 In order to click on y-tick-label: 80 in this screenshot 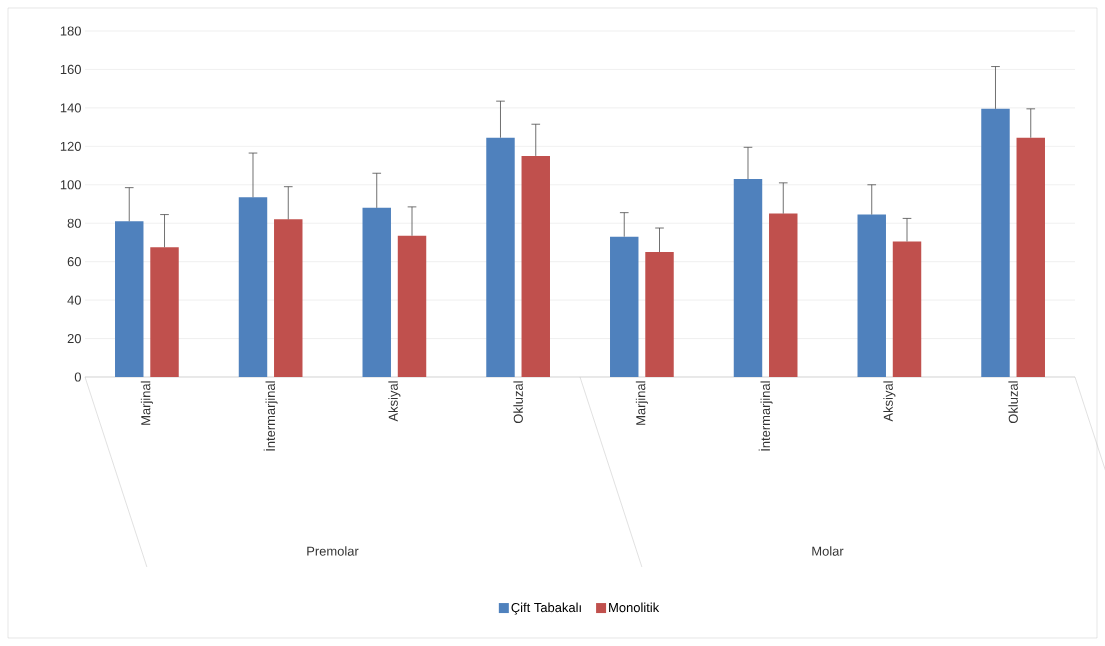, I will do `click(74, 223)`.